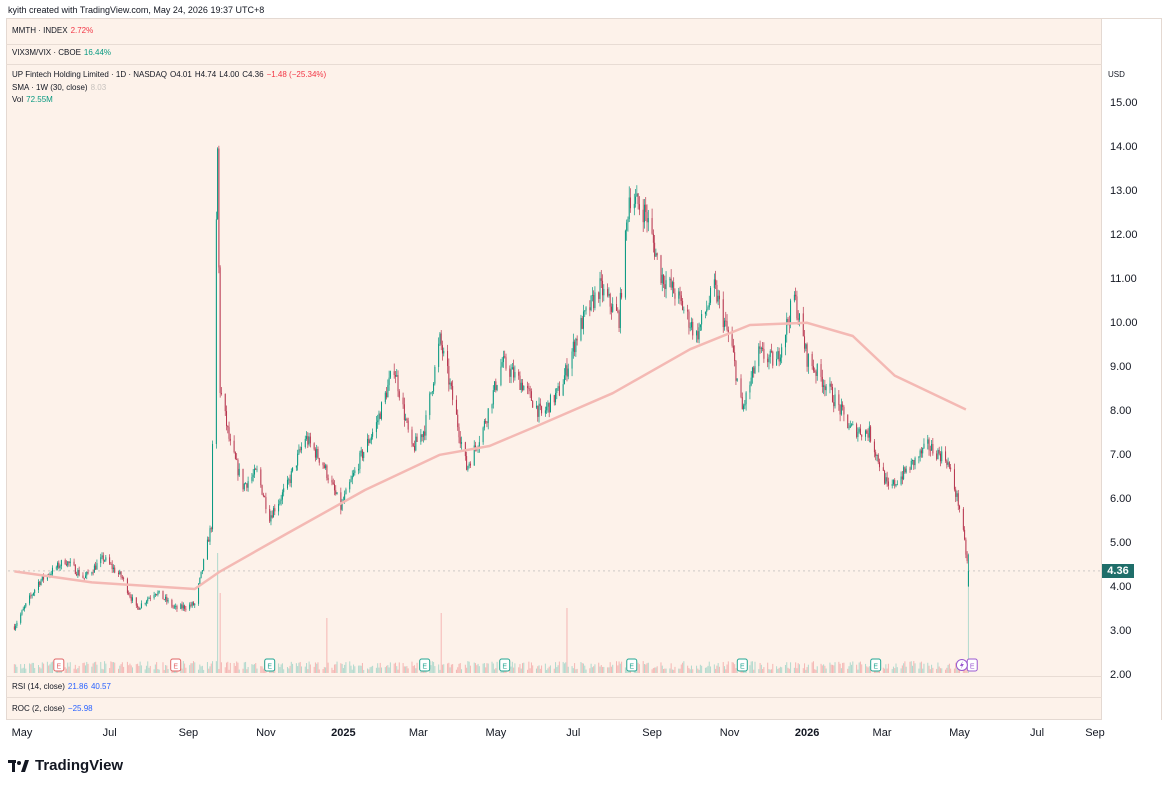  I want to click on earnings-marker-icon: E, so click(505, 665).